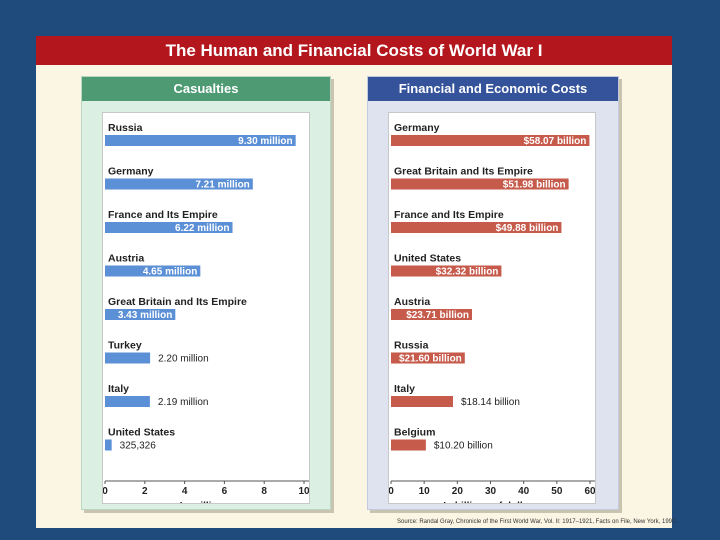  What do you see at coordinates (138, 446) in the screenshot?
I see `bar-value-label: 325,326` at bounding box center [138, 446].